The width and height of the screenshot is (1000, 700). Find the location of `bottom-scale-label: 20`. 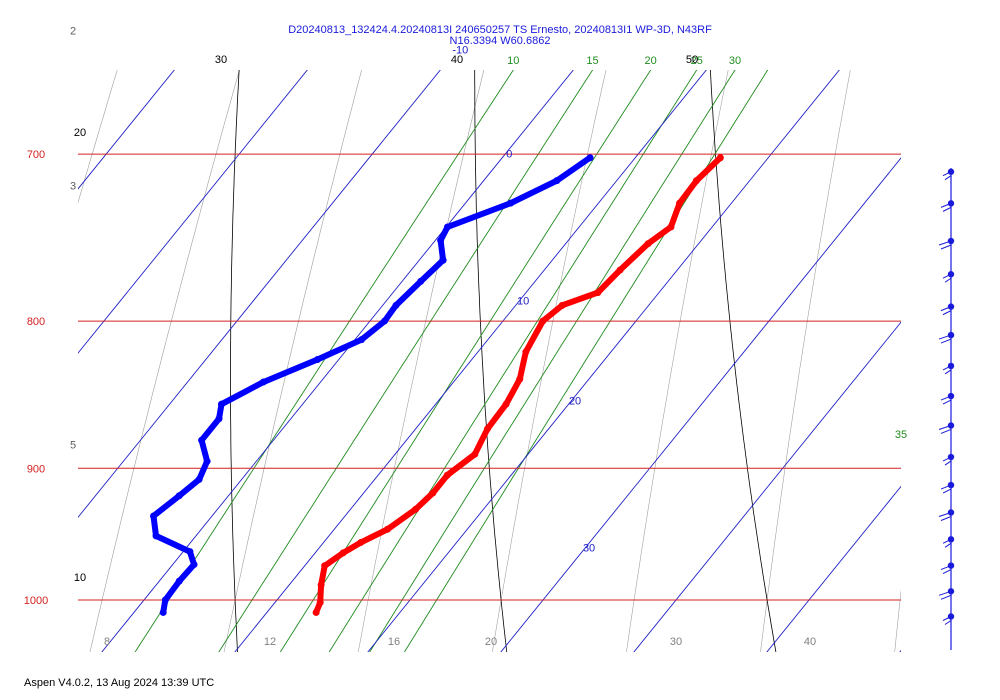

bottom-scale-label: 20 is located at coordinates (491, 642).